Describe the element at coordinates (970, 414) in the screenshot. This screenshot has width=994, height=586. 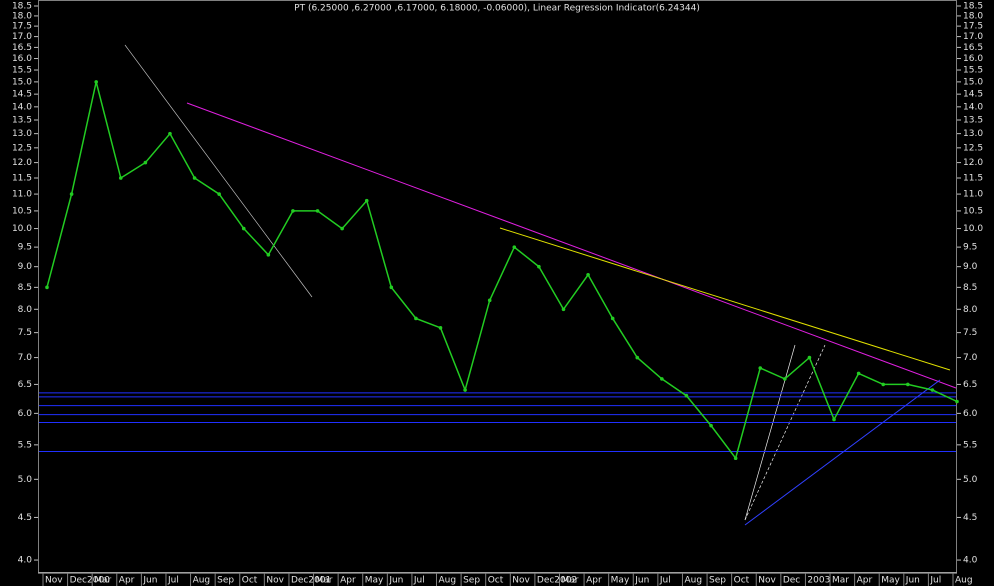
I see `y-tick-label: 6.0` at that location.